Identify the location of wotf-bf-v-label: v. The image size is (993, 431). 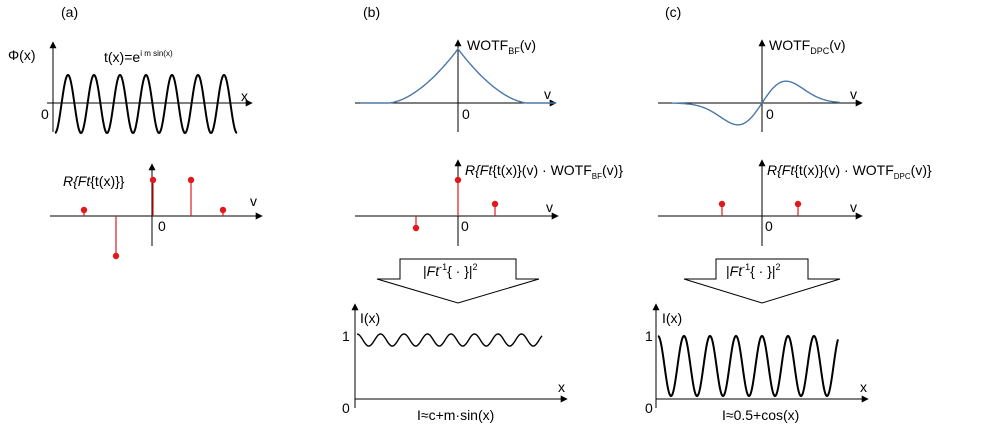
(547, 94).